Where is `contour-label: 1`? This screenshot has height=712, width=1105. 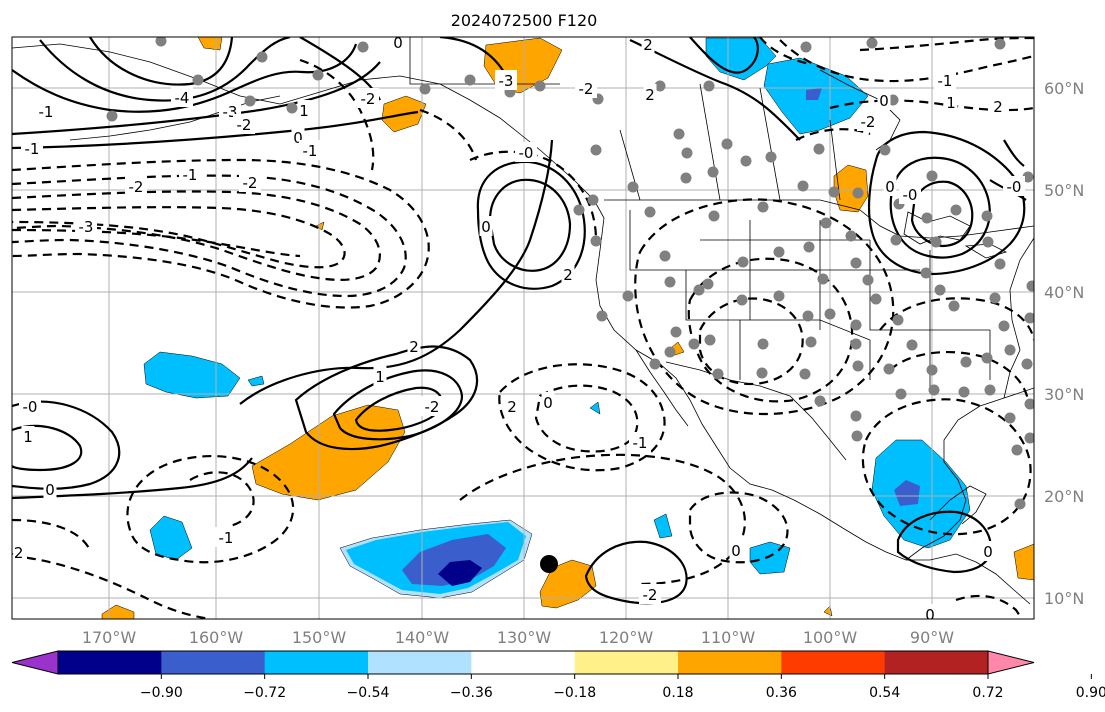 contour-label: 1 is located at coordinates (28, 437).